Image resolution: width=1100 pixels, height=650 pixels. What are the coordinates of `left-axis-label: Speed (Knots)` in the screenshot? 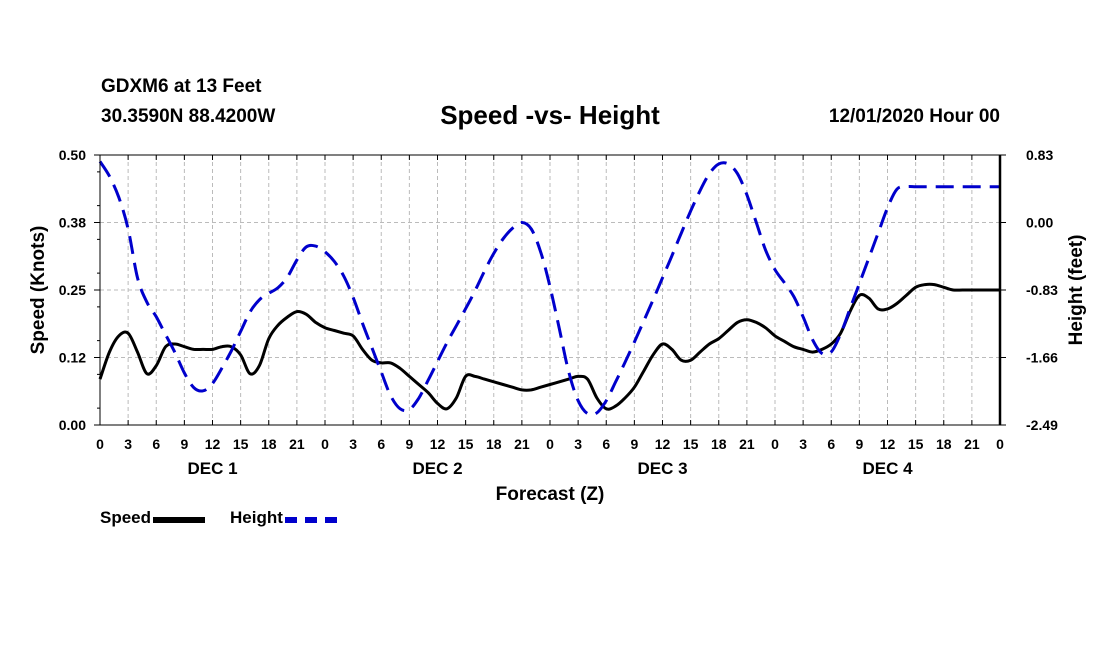 It's located at (38, 290).